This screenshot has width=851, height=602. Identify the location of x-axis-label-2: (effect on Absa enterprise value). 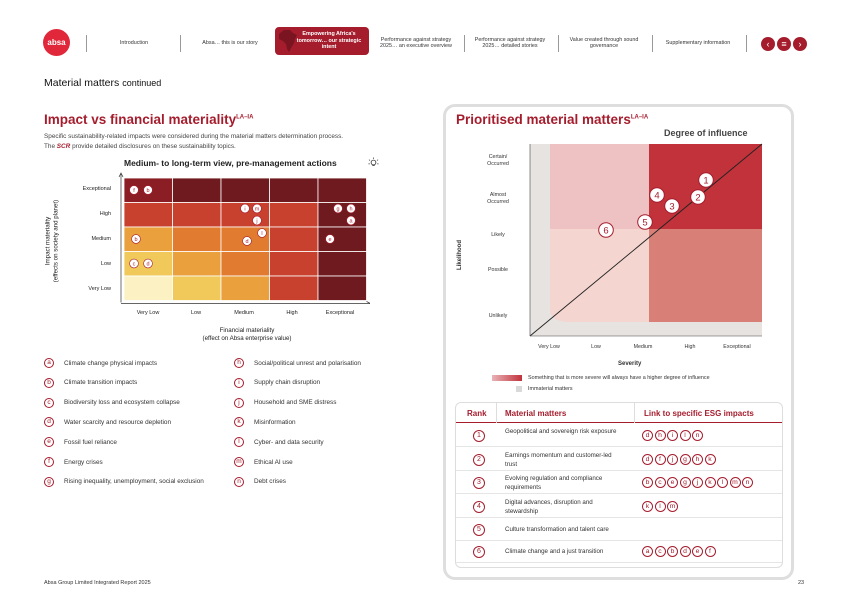
(247, 338).